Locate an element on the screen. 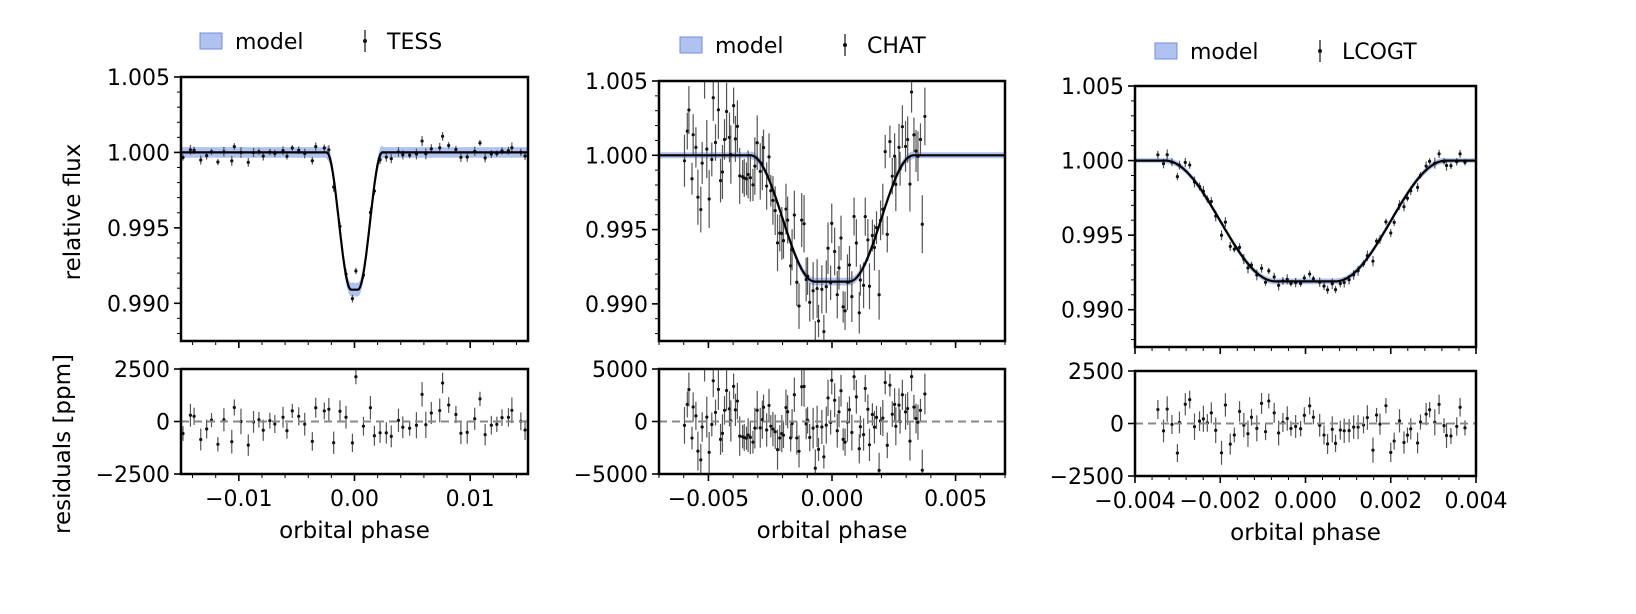 Image resolution: width=1636 pixels, height=614 pixels. xtick-label: −0.01 is located at coordinates (238, 499).